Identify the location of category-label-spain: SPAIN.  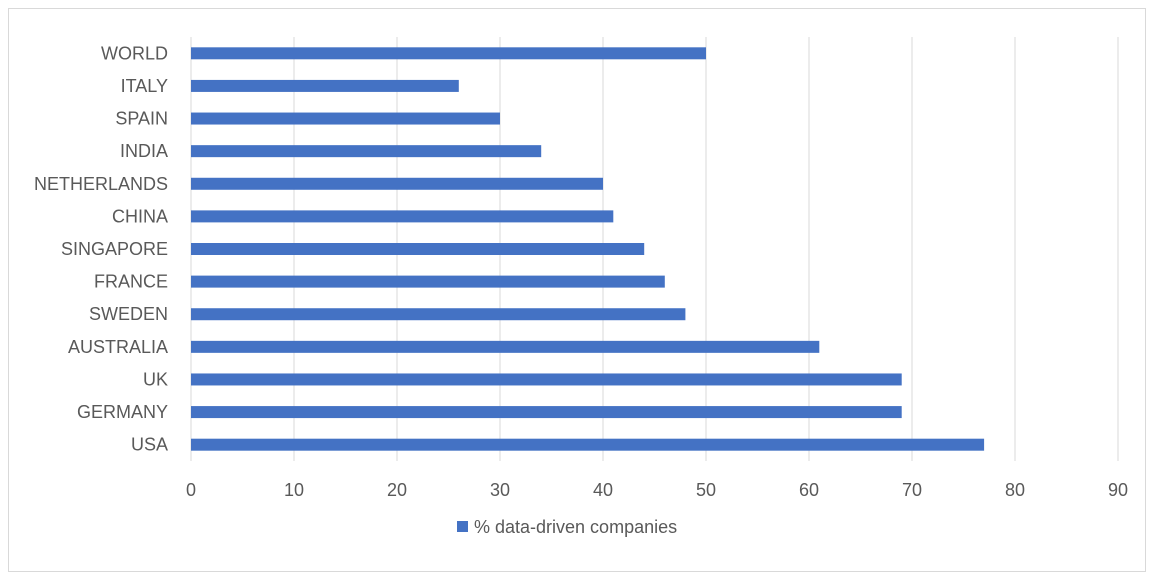
(141, 119).